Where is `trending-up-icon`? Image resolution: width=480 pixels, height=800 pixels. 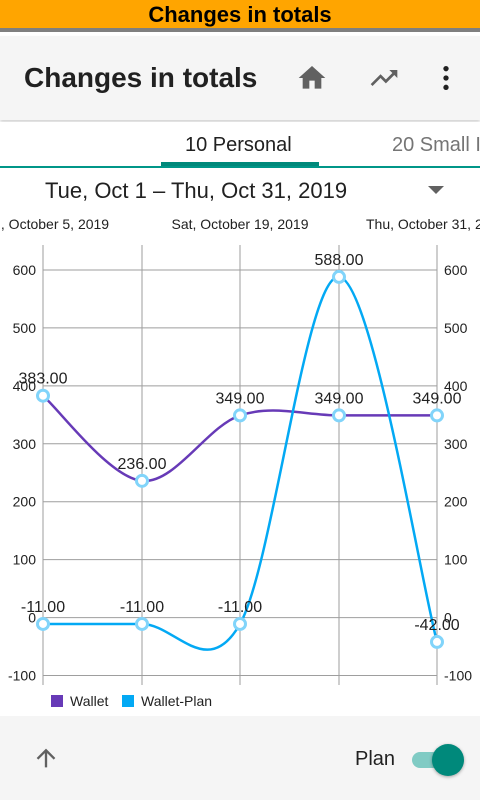
trending-up-icon is located at coordinates (384, 78).